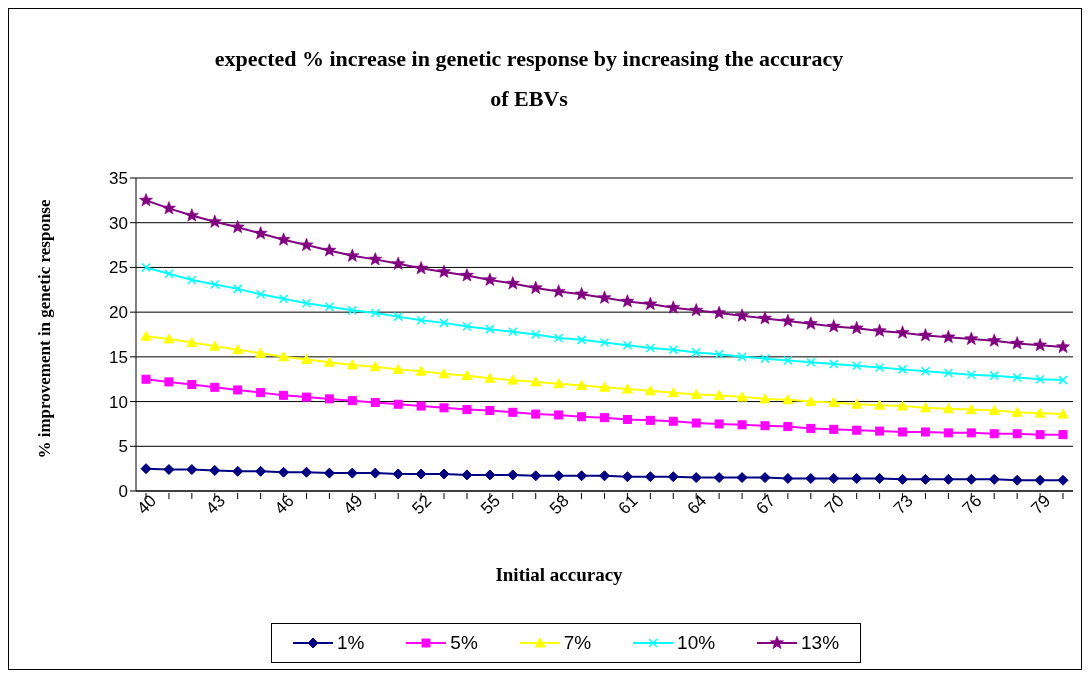 The image size is (1090, 678). What do you see at coordinates (464, 643) in the screenshot?
I see `legend-label: 5%` at bounding box center [464, 643].